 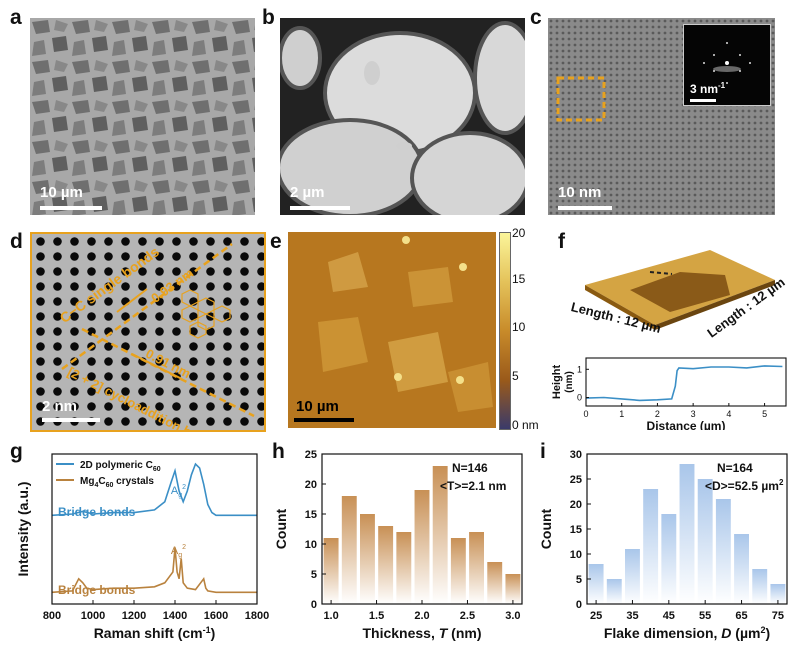 What do you see at coordinates (421, 616) in the screenshot?
I see `x-tick-label: 2.0` at bounding box center [421, 616].